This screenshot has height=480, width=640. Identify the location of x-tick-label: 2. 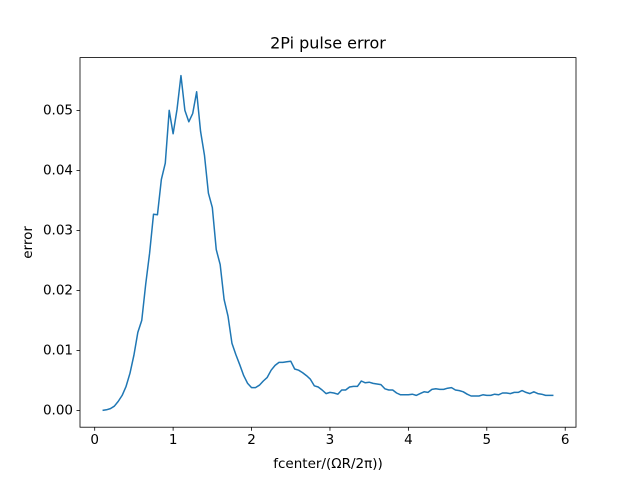
(251, 440).